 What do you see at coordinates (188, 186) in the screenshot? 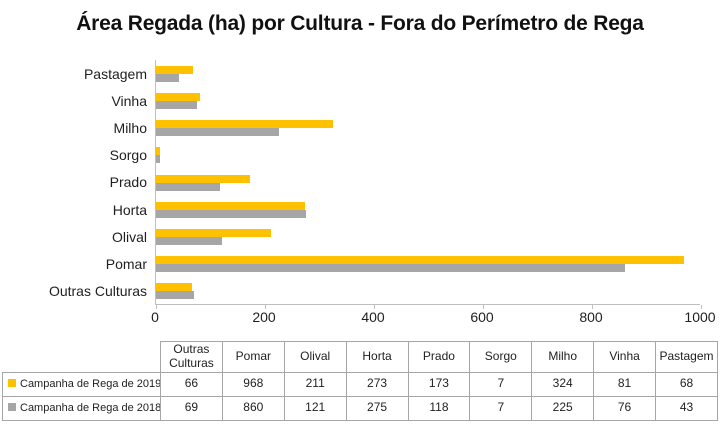
I see `bar-campanha-de-rega-de-2018-prado` at bounding box center [188, 186].